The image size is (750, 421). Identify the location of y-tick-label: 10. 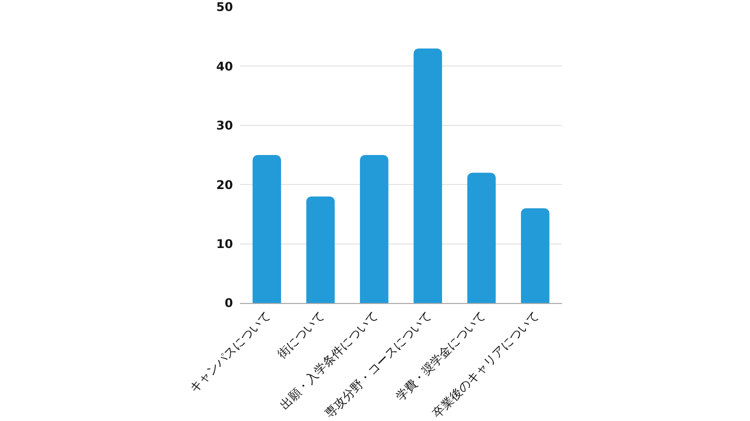
(224, 244).